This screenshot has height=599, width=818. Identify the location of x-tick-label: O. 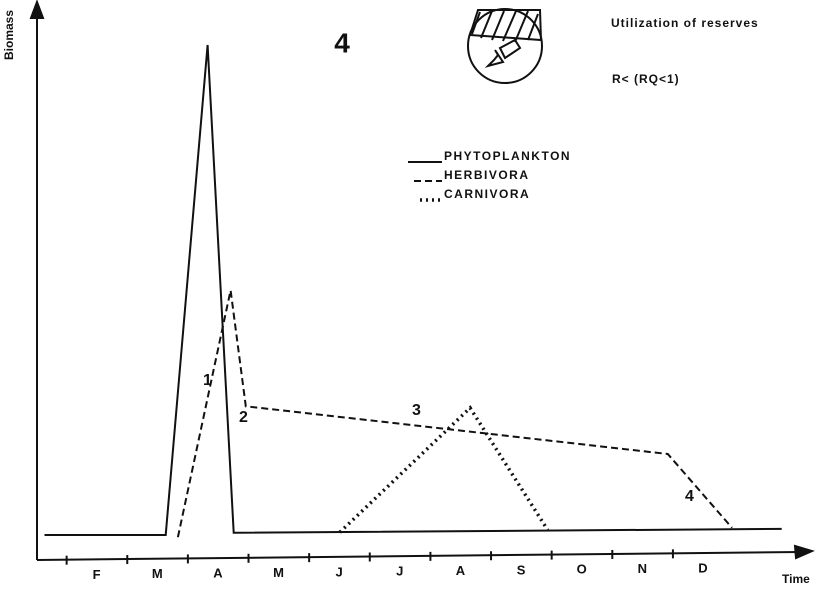
(582, 569).